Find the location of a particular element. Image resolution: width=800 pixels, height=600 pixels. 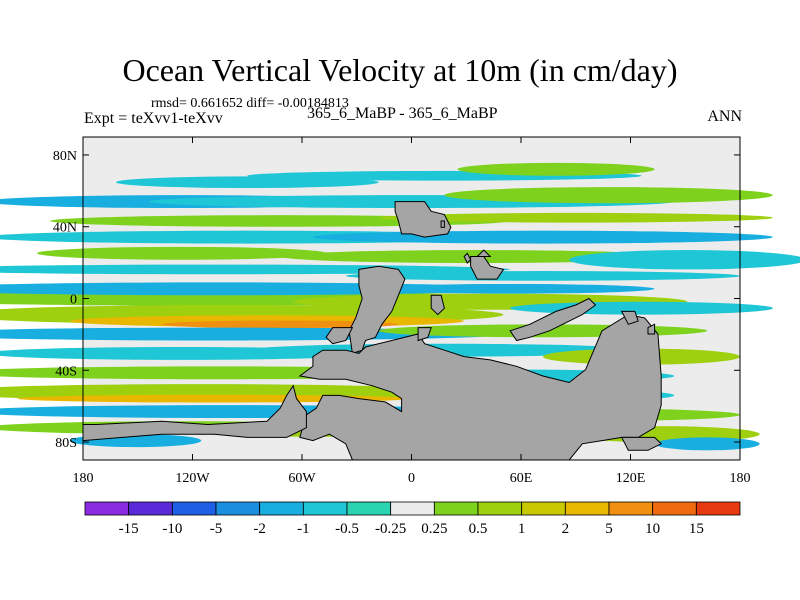

colorbar-label: 2 is located at coordinates (566, 529).